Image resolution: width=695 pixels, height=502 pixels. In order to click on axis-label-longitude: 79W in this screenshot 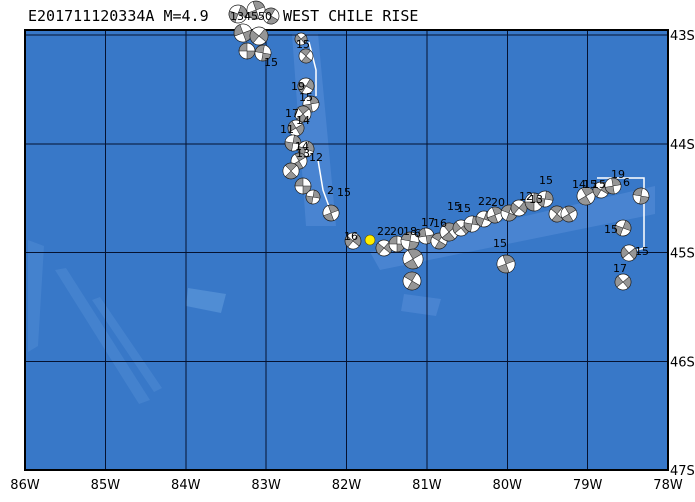, I will do `click(588, 485)`.